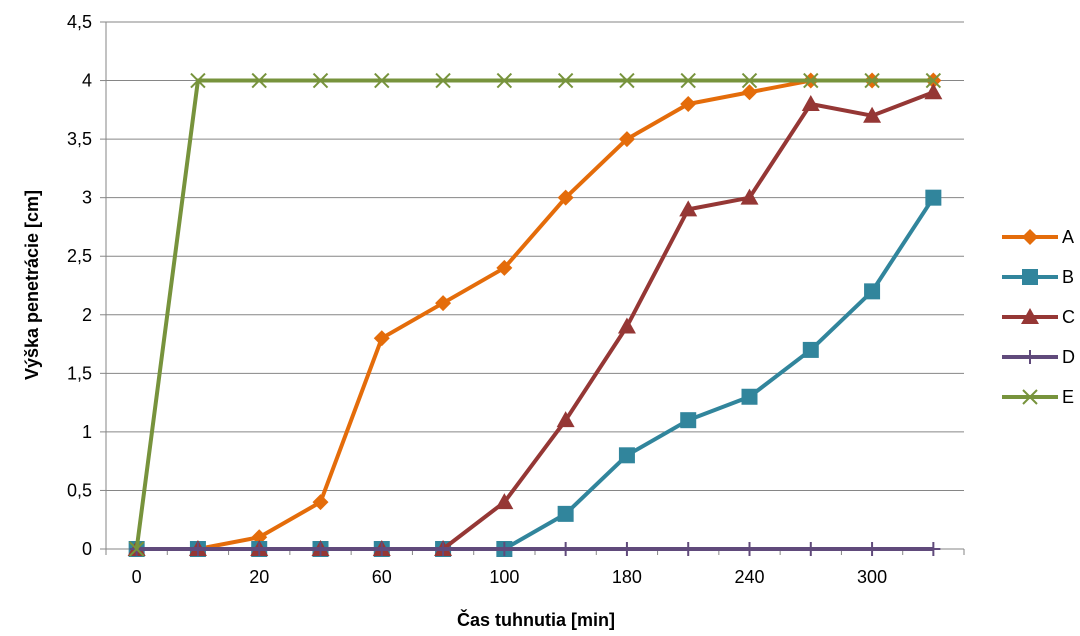 Image resolution: width=1080 pixels, height=636 pixels. What do you see at coordinates (137, 577) in the screenshot?
I see `x-tick-label: 0` at bounding box center [137, 577].